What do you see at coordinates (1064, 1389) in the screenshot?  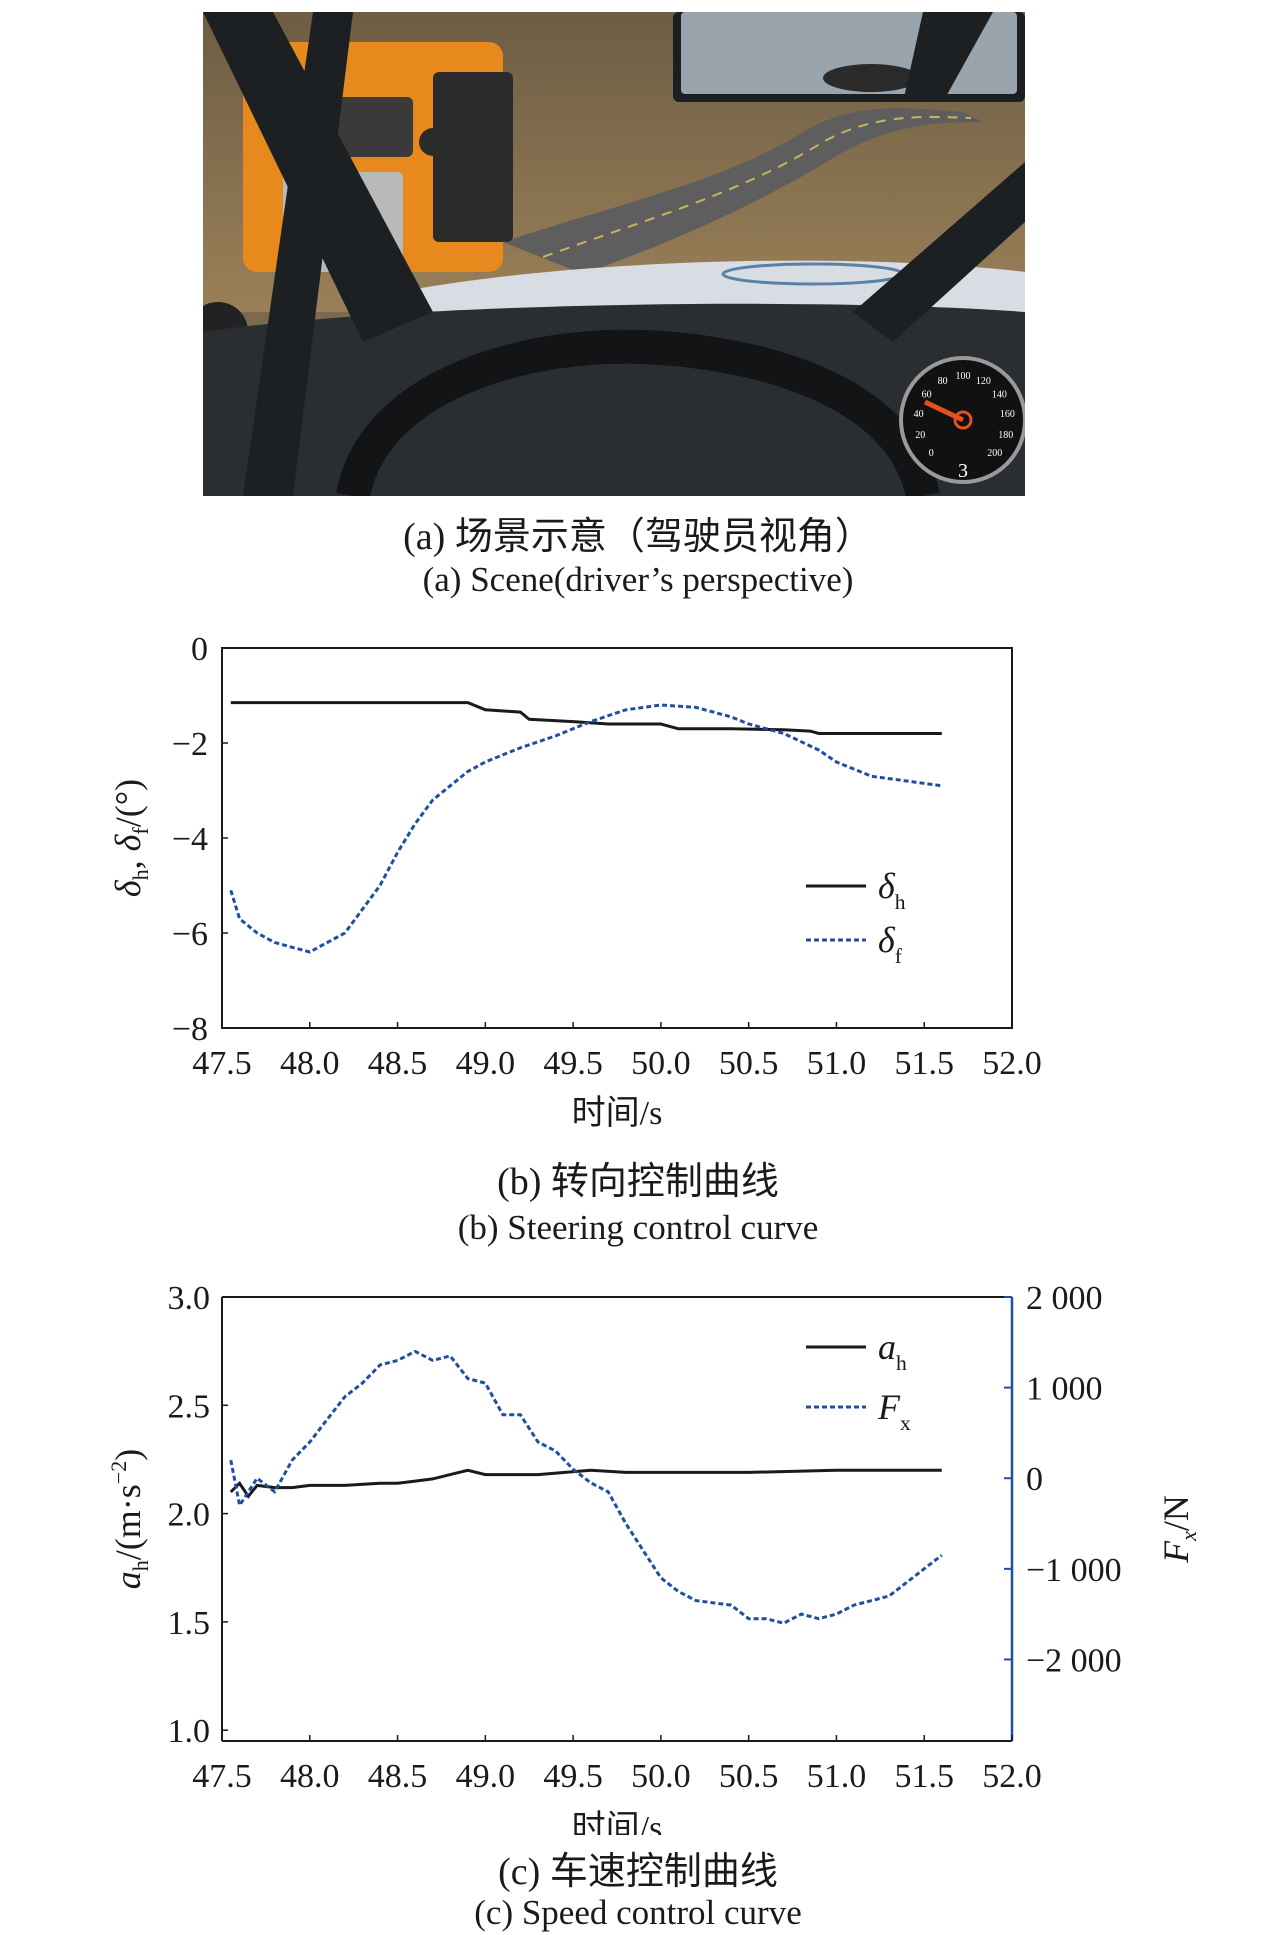 I see `y-right-tick-label: 1 000` at bounding box center [1064, 1389].